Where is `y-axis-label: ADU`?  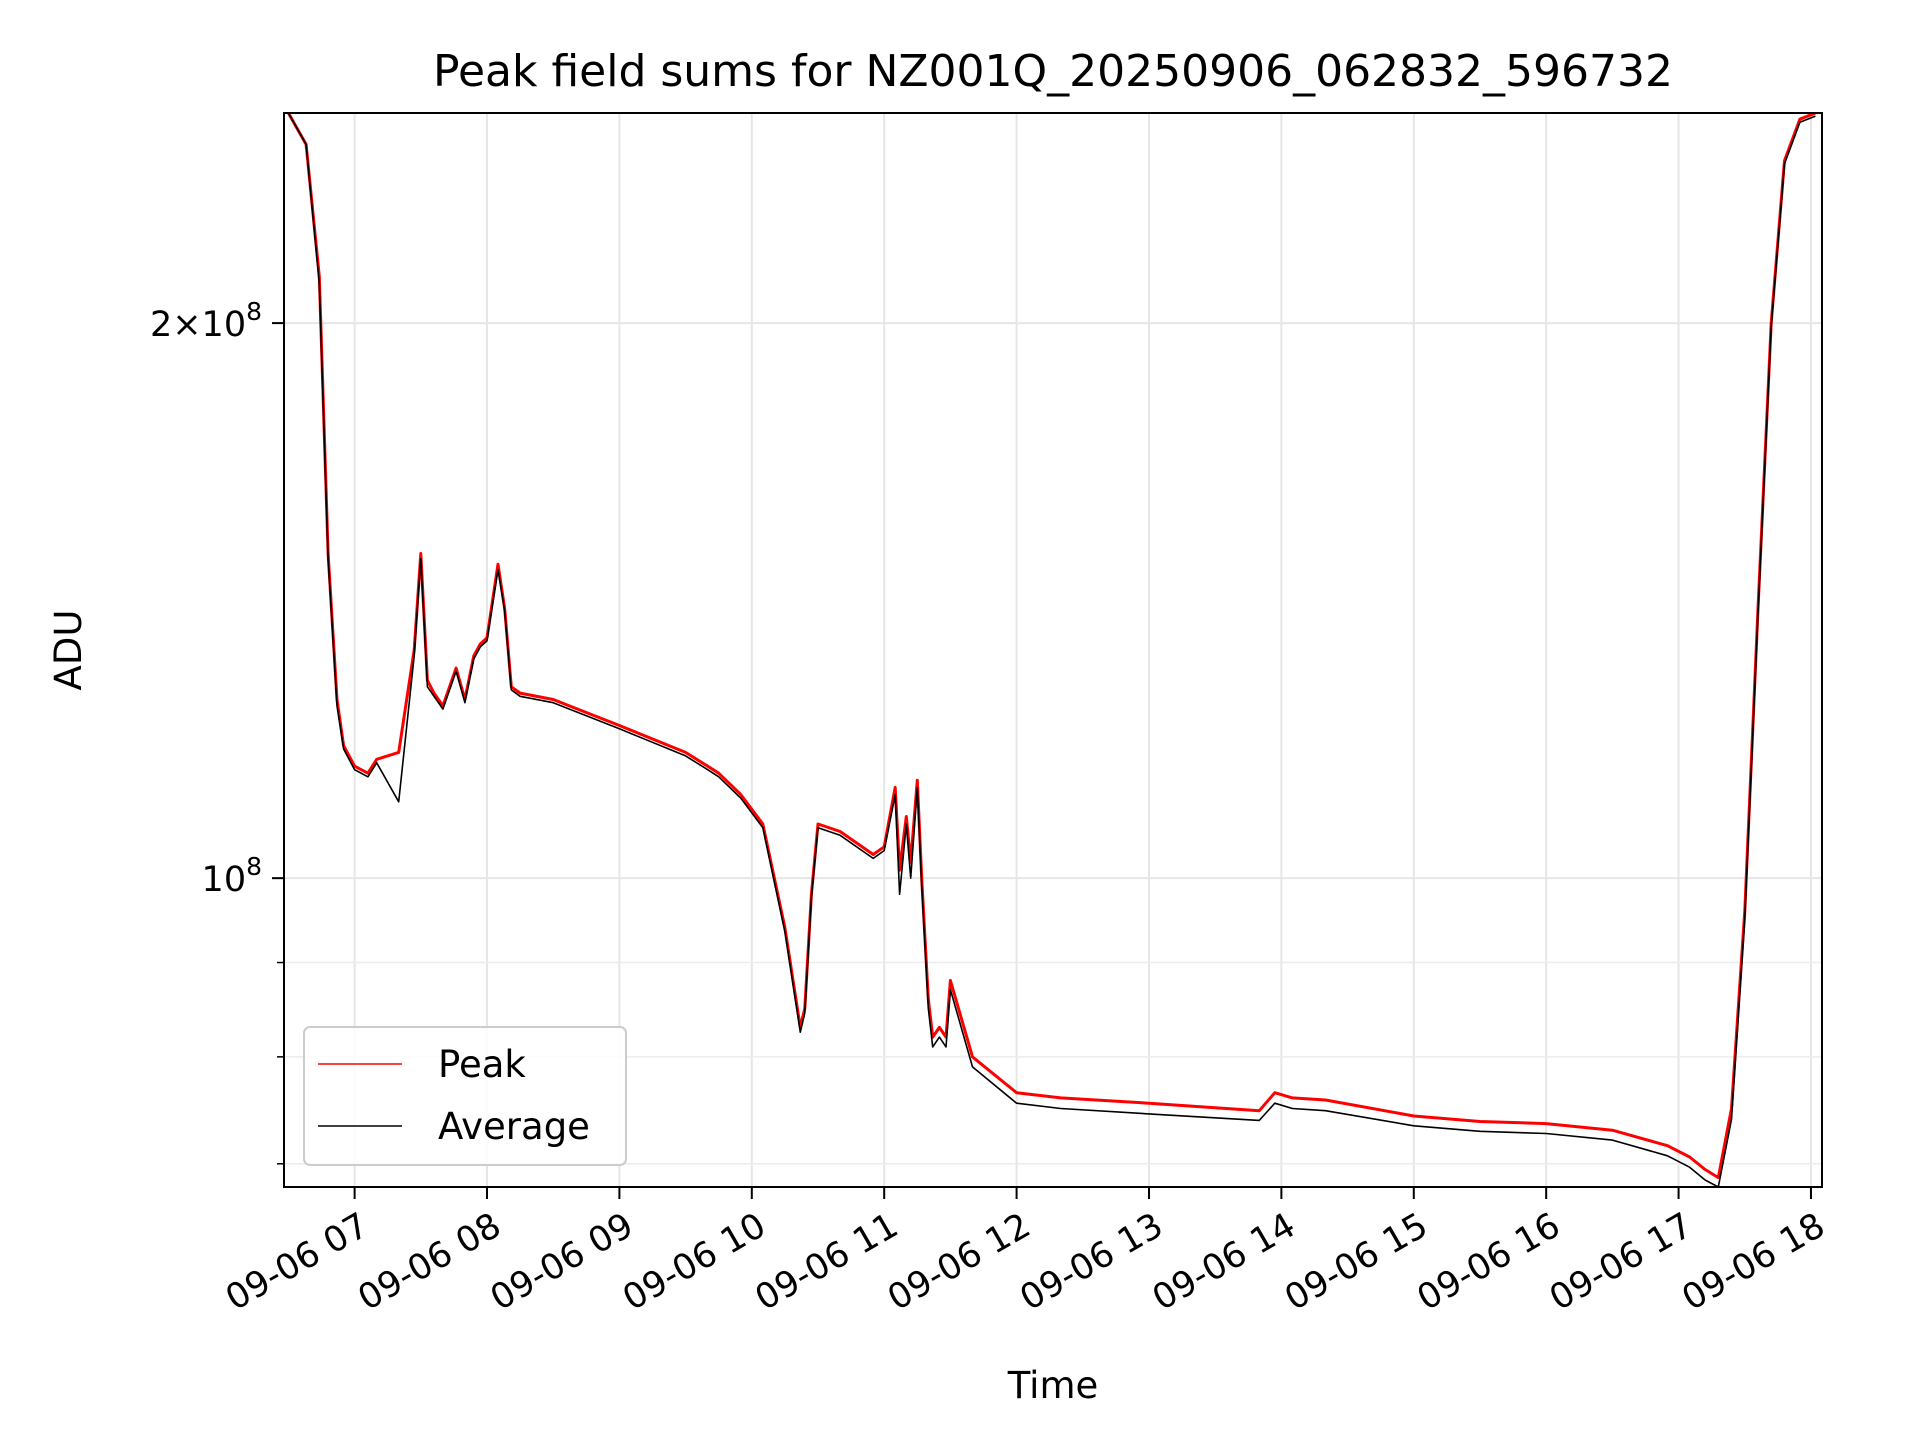
y-axis-label: ADU is located at coordinates (68, 650).